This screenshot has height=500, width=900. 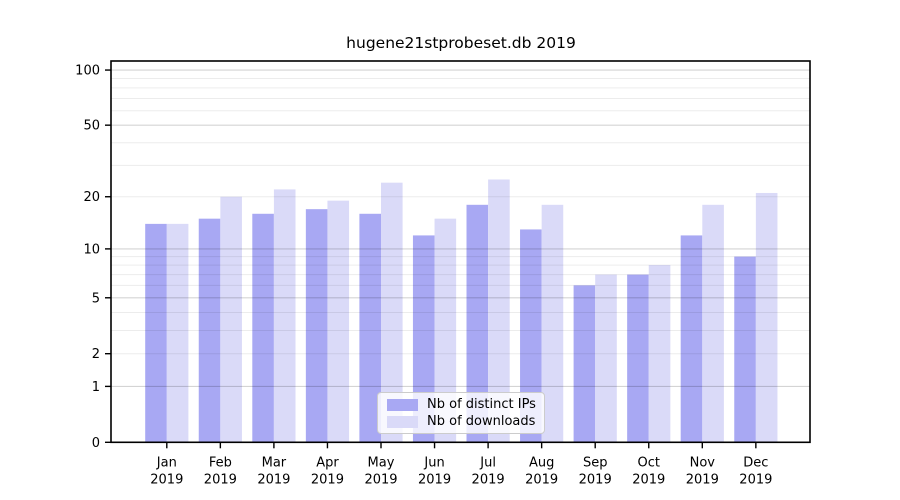 What do you see at coordinates (423, 339) in the screenshot?
I see `bar-ips-jun` at bounding box center [423, 339].